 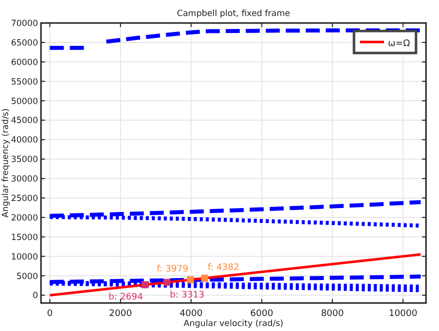 What do you see at coordinates (187, 295) in the screenshot?
I see `data-label: b: 3313` at bounding box center [187, 295].